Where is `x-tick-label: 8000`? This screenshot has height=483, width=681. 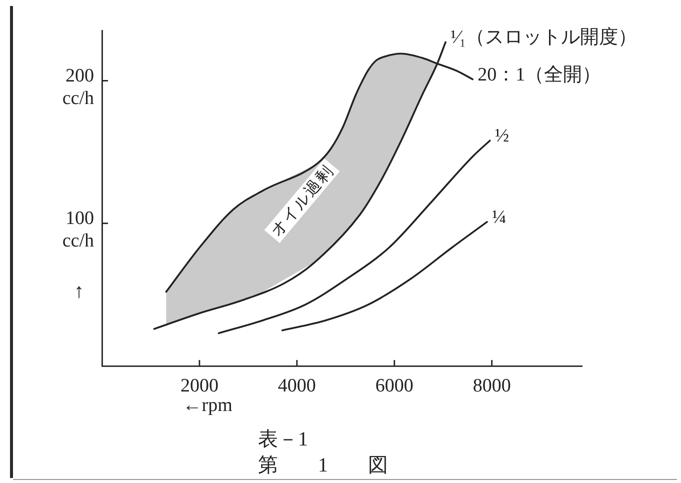
x-tick-label: 8000 is located at coordinates (491, 385).